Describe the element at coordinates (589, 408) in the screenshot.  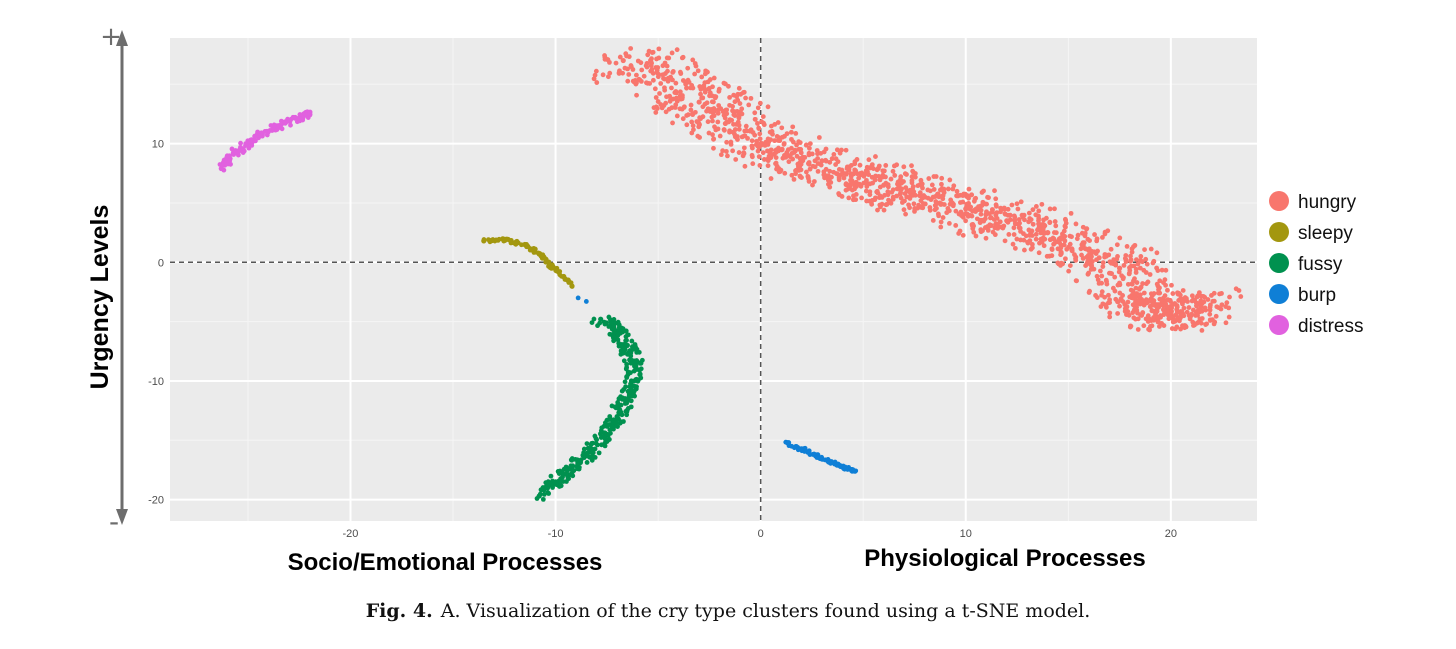
I see `series-fussy` at that location.